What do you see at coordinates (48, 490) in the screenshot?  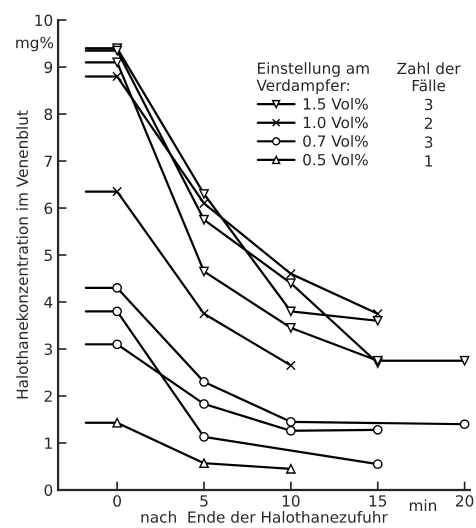 I see `y-tick-label: 0` at bounding box center [48, 490].